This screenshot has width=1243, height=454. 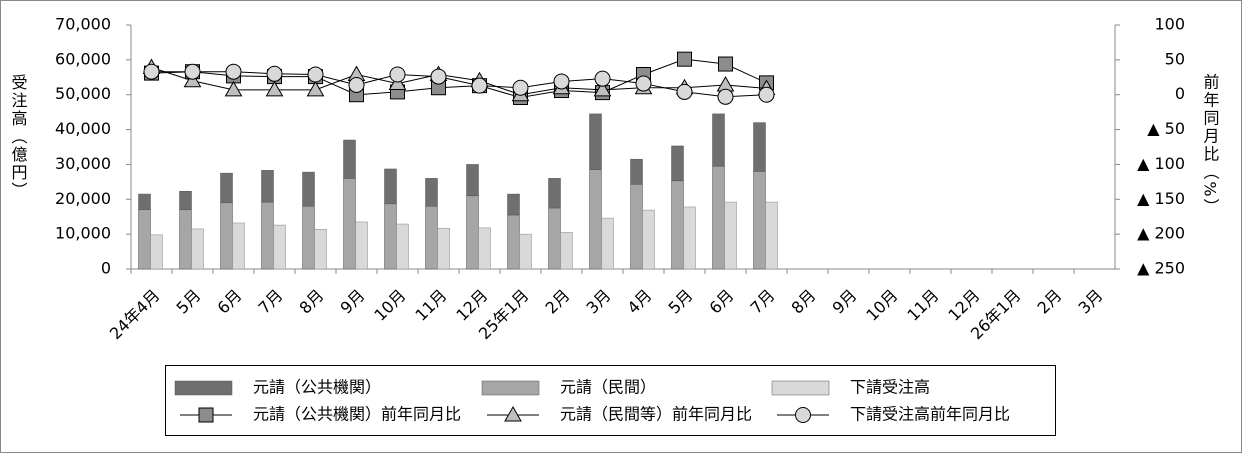 I want to click on y2-tick-label: ▲ 200, so click(x=1161, y=233).